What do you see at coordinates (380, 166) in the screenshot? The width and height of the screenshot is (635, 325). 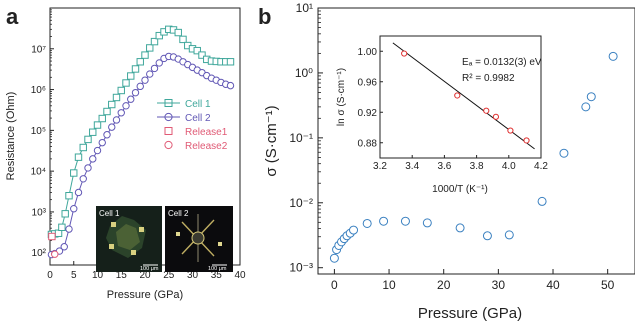 I see `inset-x-tick-label: 3.2` at bounding box center [380, 166].